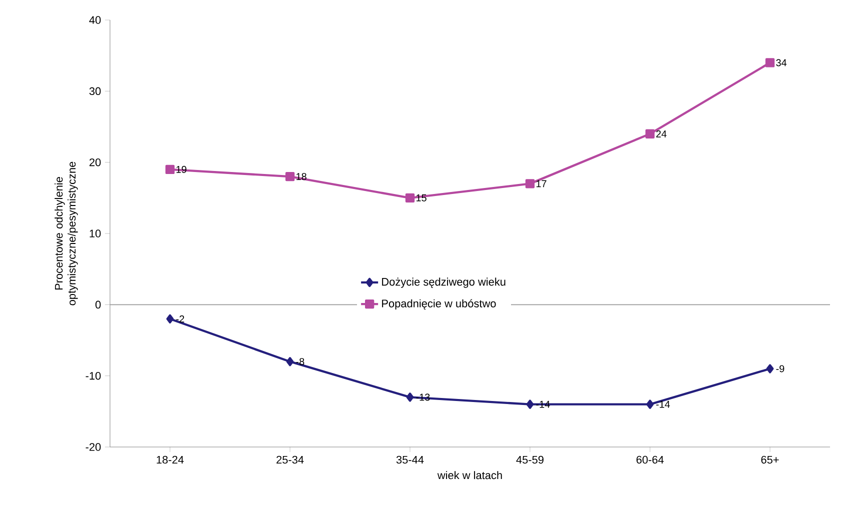  Describe the element at coordinates (93, 447) in the screenshot. I see `y-tick-label: -20` at that location.